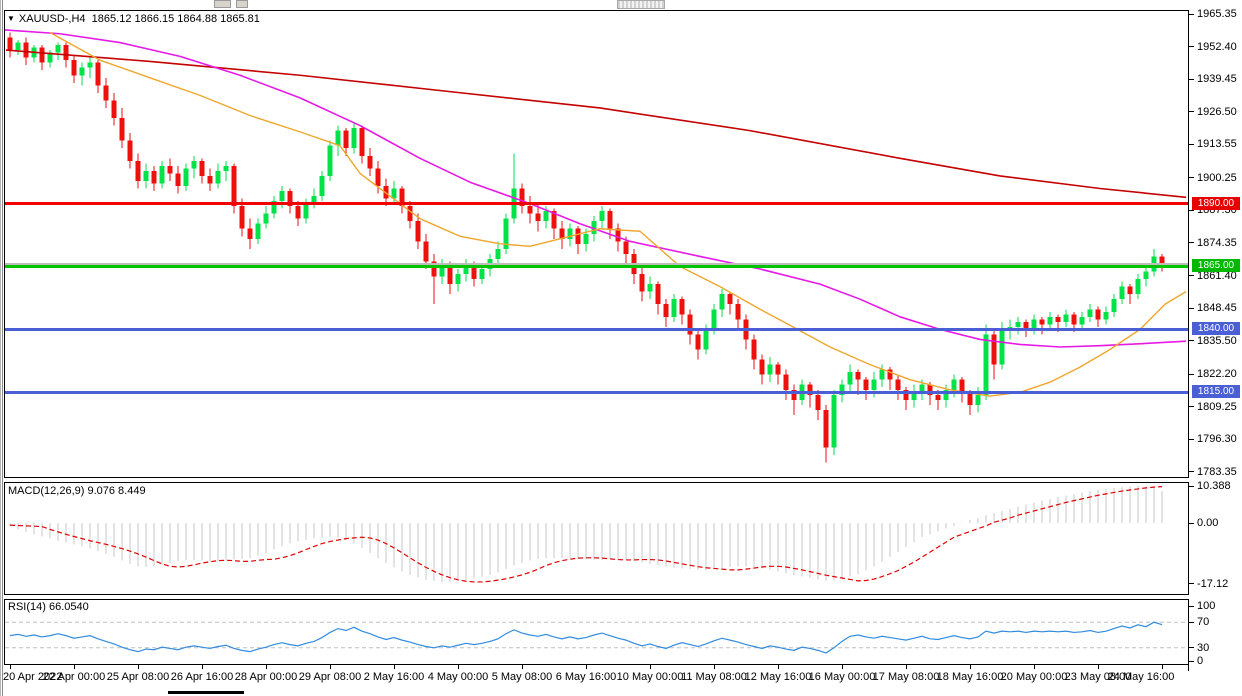 The image size is (1242, 696). What do you see at coordinates (970, 677) in the screenshot?
I see `time-axis-label: 18 May 16:00` at bounding box center [970, 677].